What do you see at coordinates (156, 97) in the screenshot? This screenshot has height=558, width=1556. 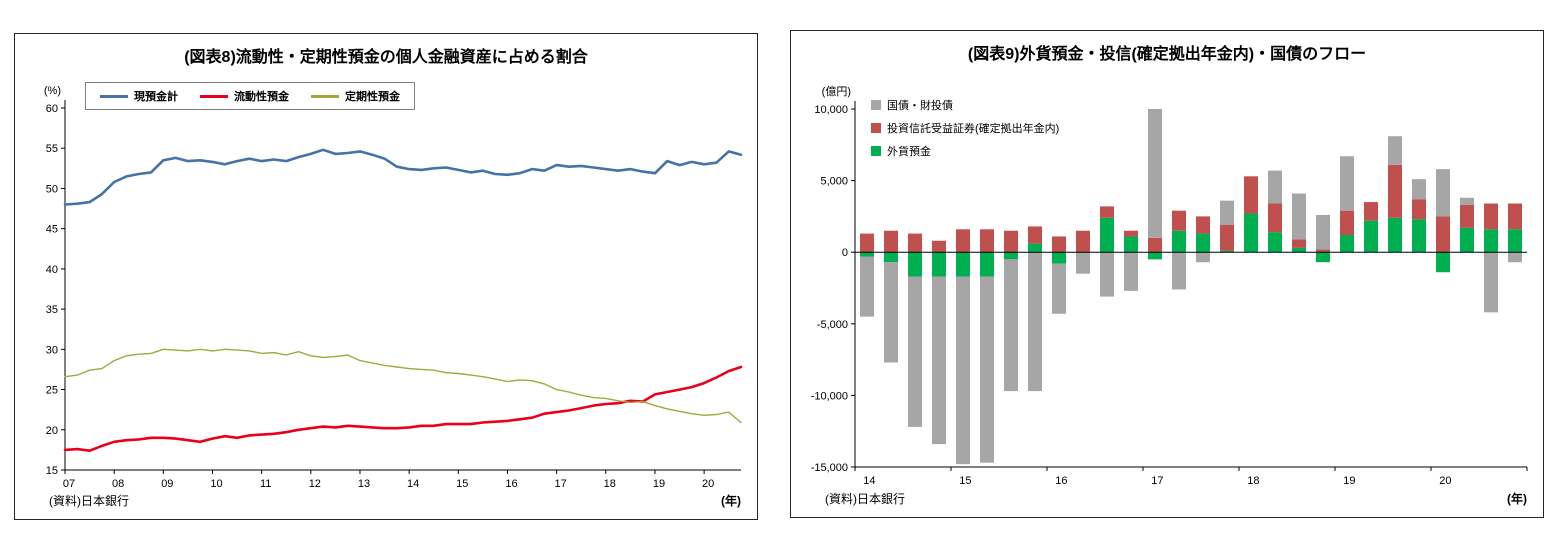 I see `legend-label: 現預金計` at bounding box center [156, 97].